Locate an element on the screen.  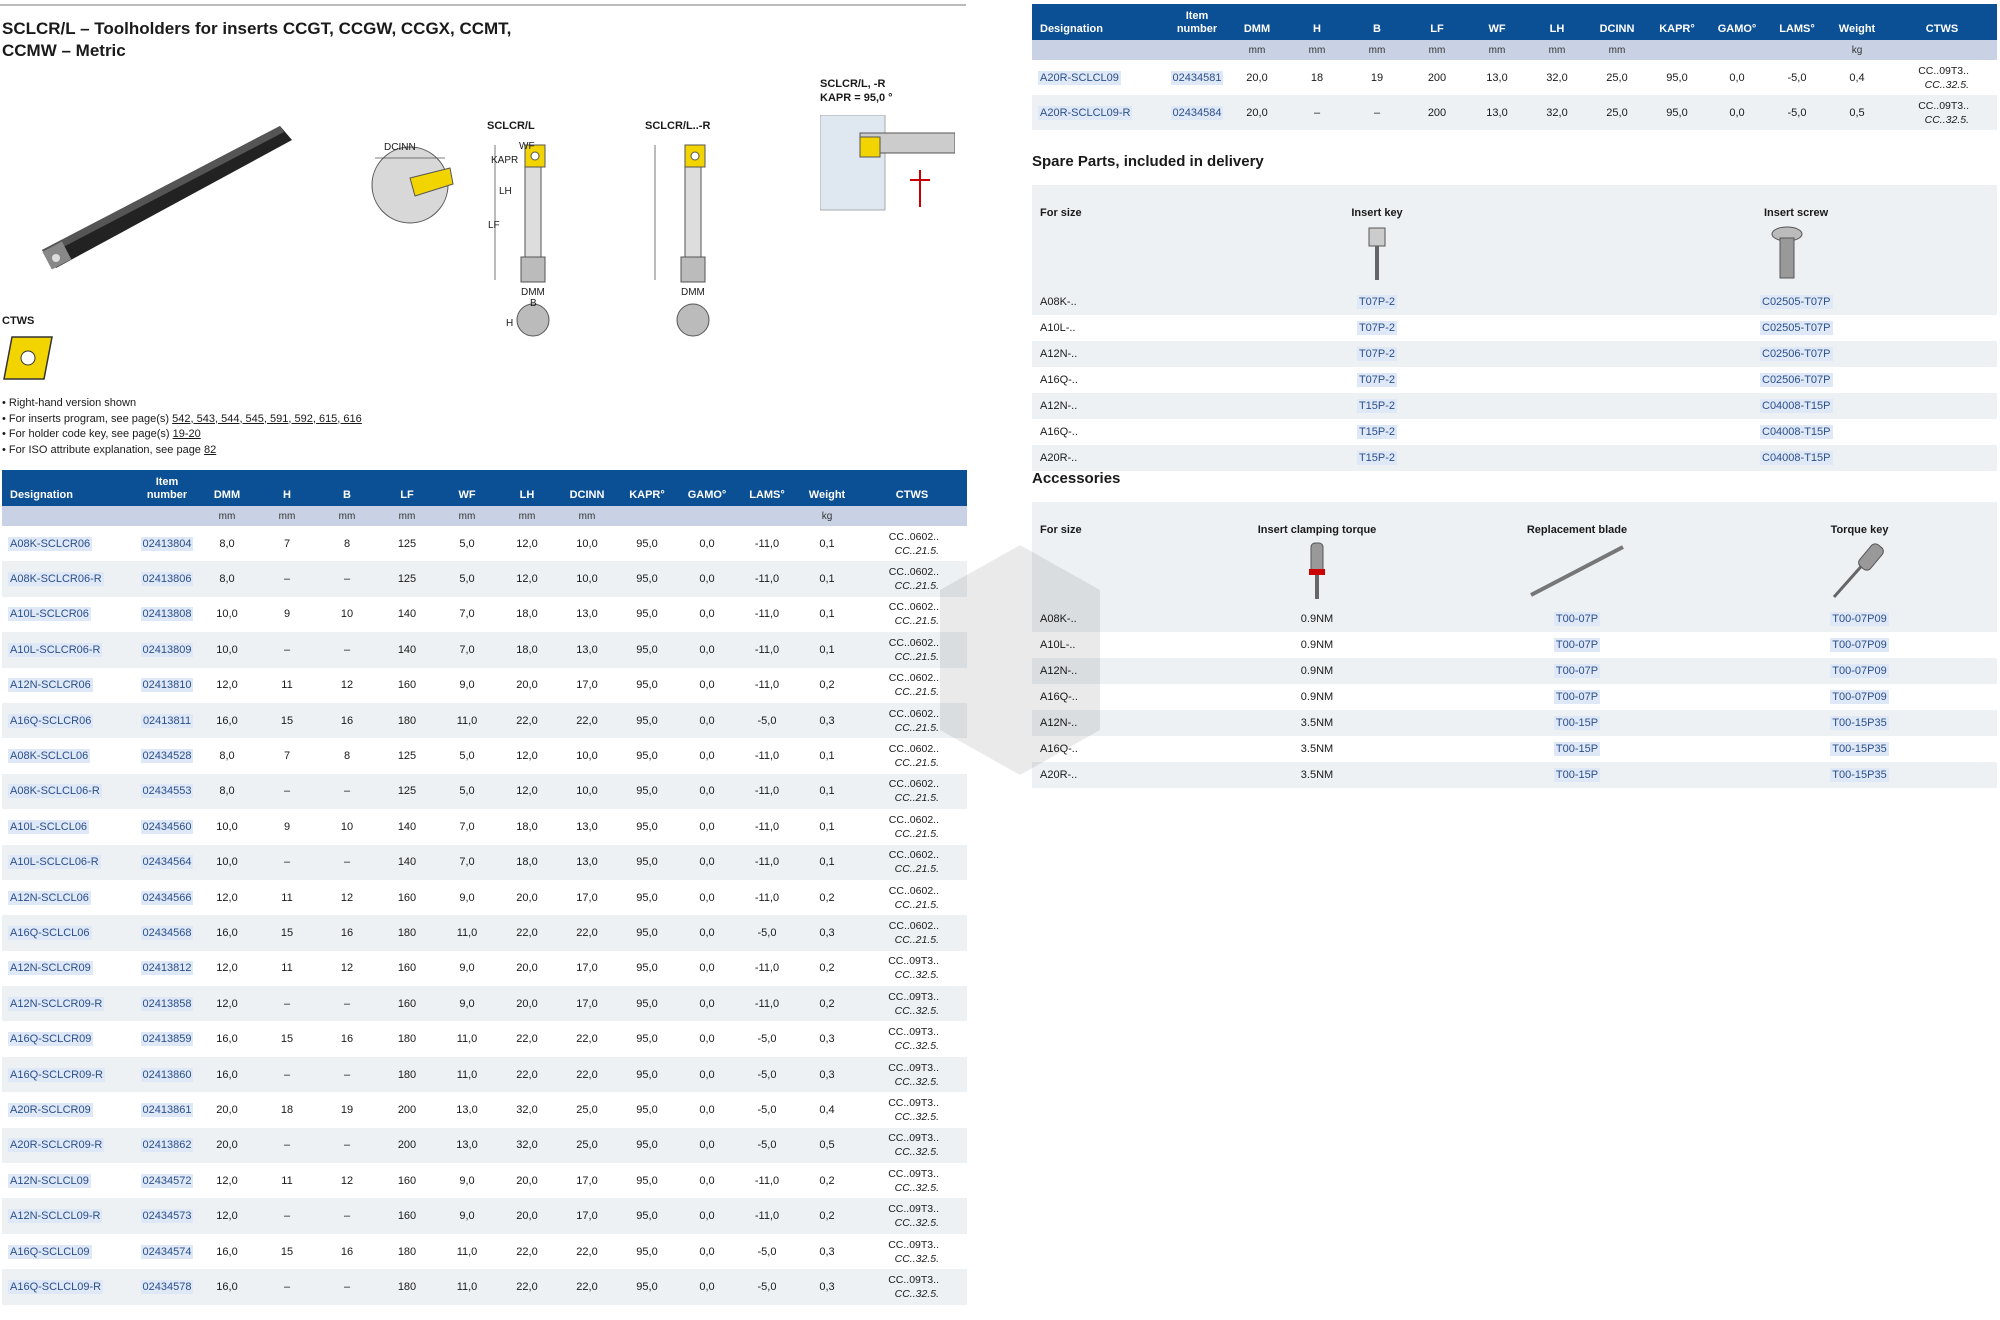
designation-link: A16Q-SCLCR06 is located at coordinates (69, 720).